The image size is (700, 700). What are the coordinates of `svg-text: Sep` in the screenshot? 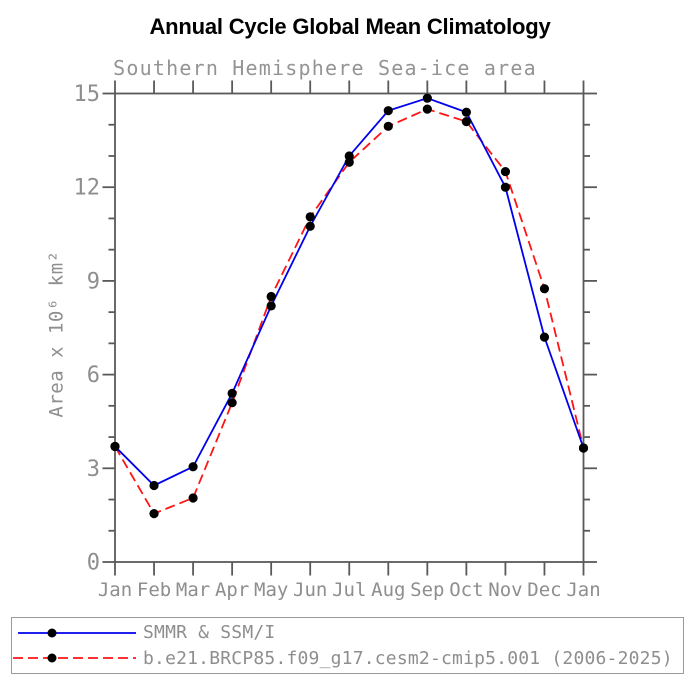 It's located at (427, 590).